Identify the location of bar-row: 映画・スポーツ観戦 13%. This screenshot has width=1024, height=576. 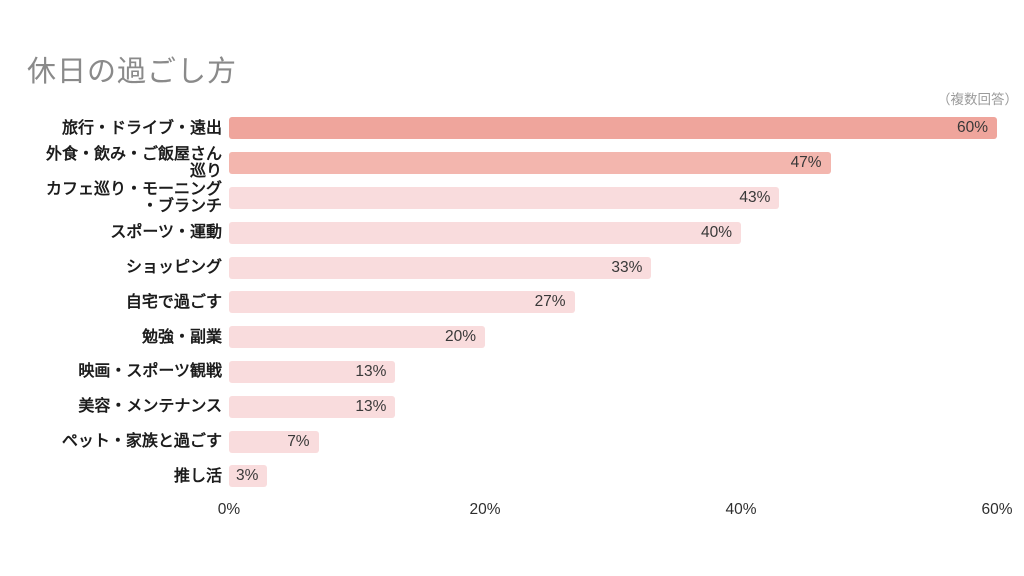
(508, 372).